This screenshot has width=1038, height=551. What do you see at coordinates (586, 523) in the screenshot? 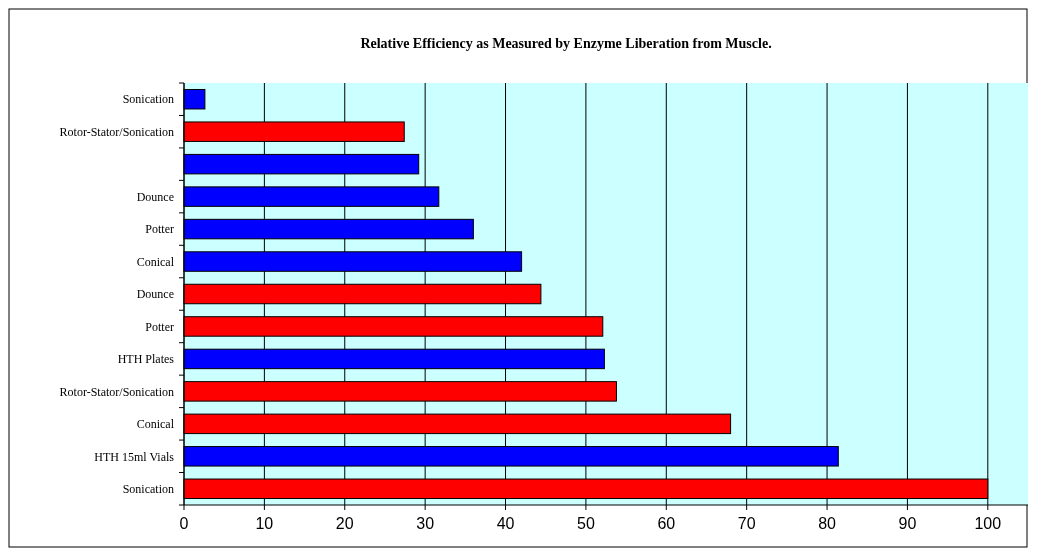
I see `x-tick-label: 50` at bounding box center [586, 523].